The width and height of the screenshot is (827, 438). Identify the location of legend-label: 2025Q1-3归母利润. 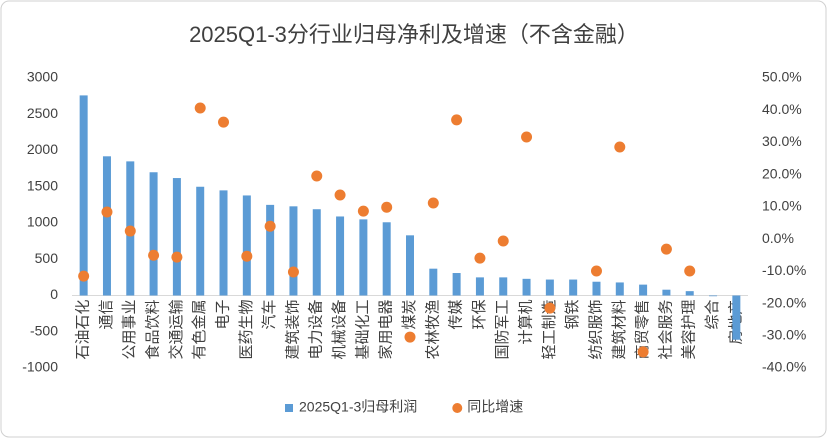
(358, 407).